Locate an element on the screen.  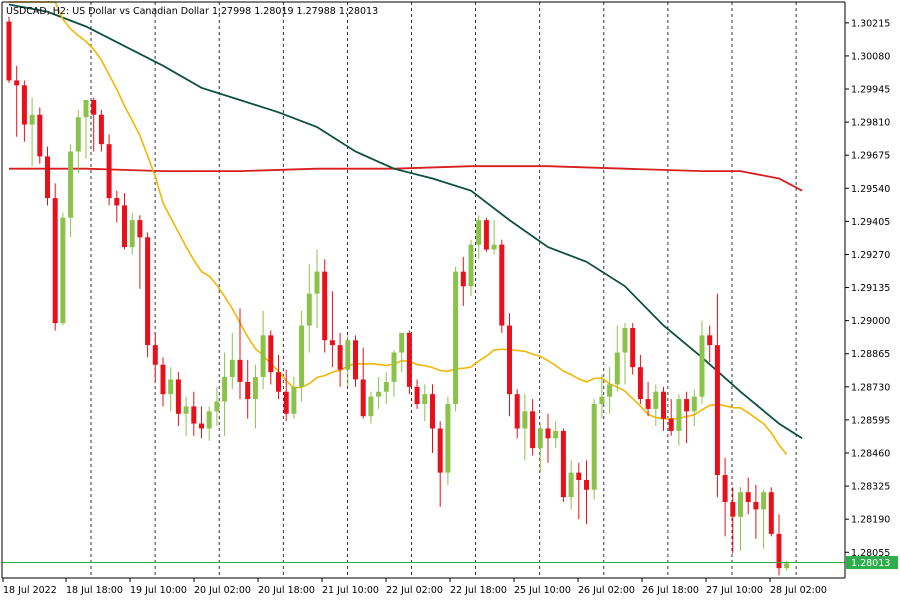
y-tick-label: 1.28865 is located at coordinates (870, 354).